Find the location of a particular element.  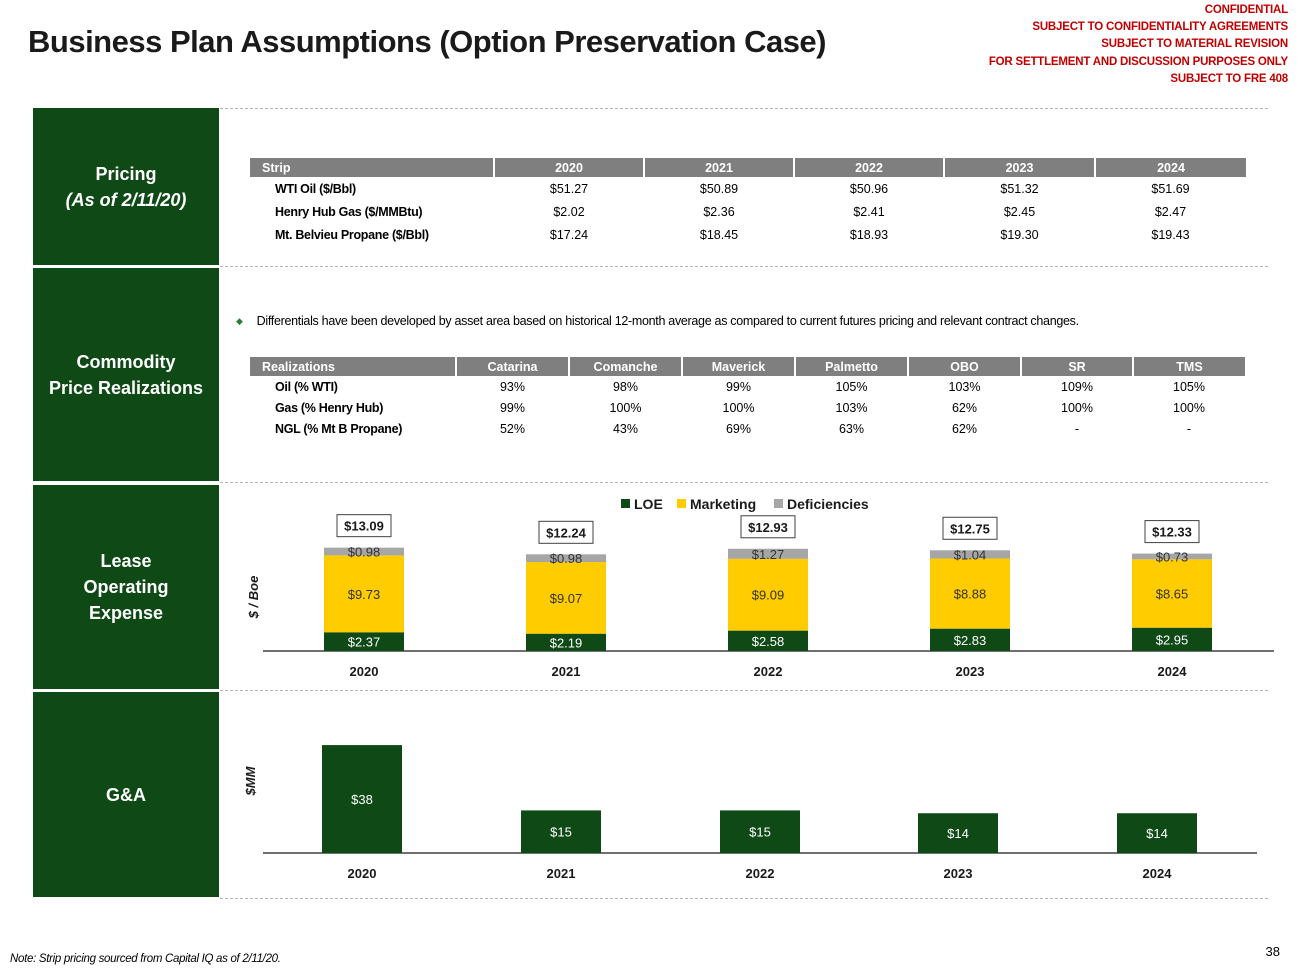

table-cell: $2.47 is located at coordinates (1170, 211).